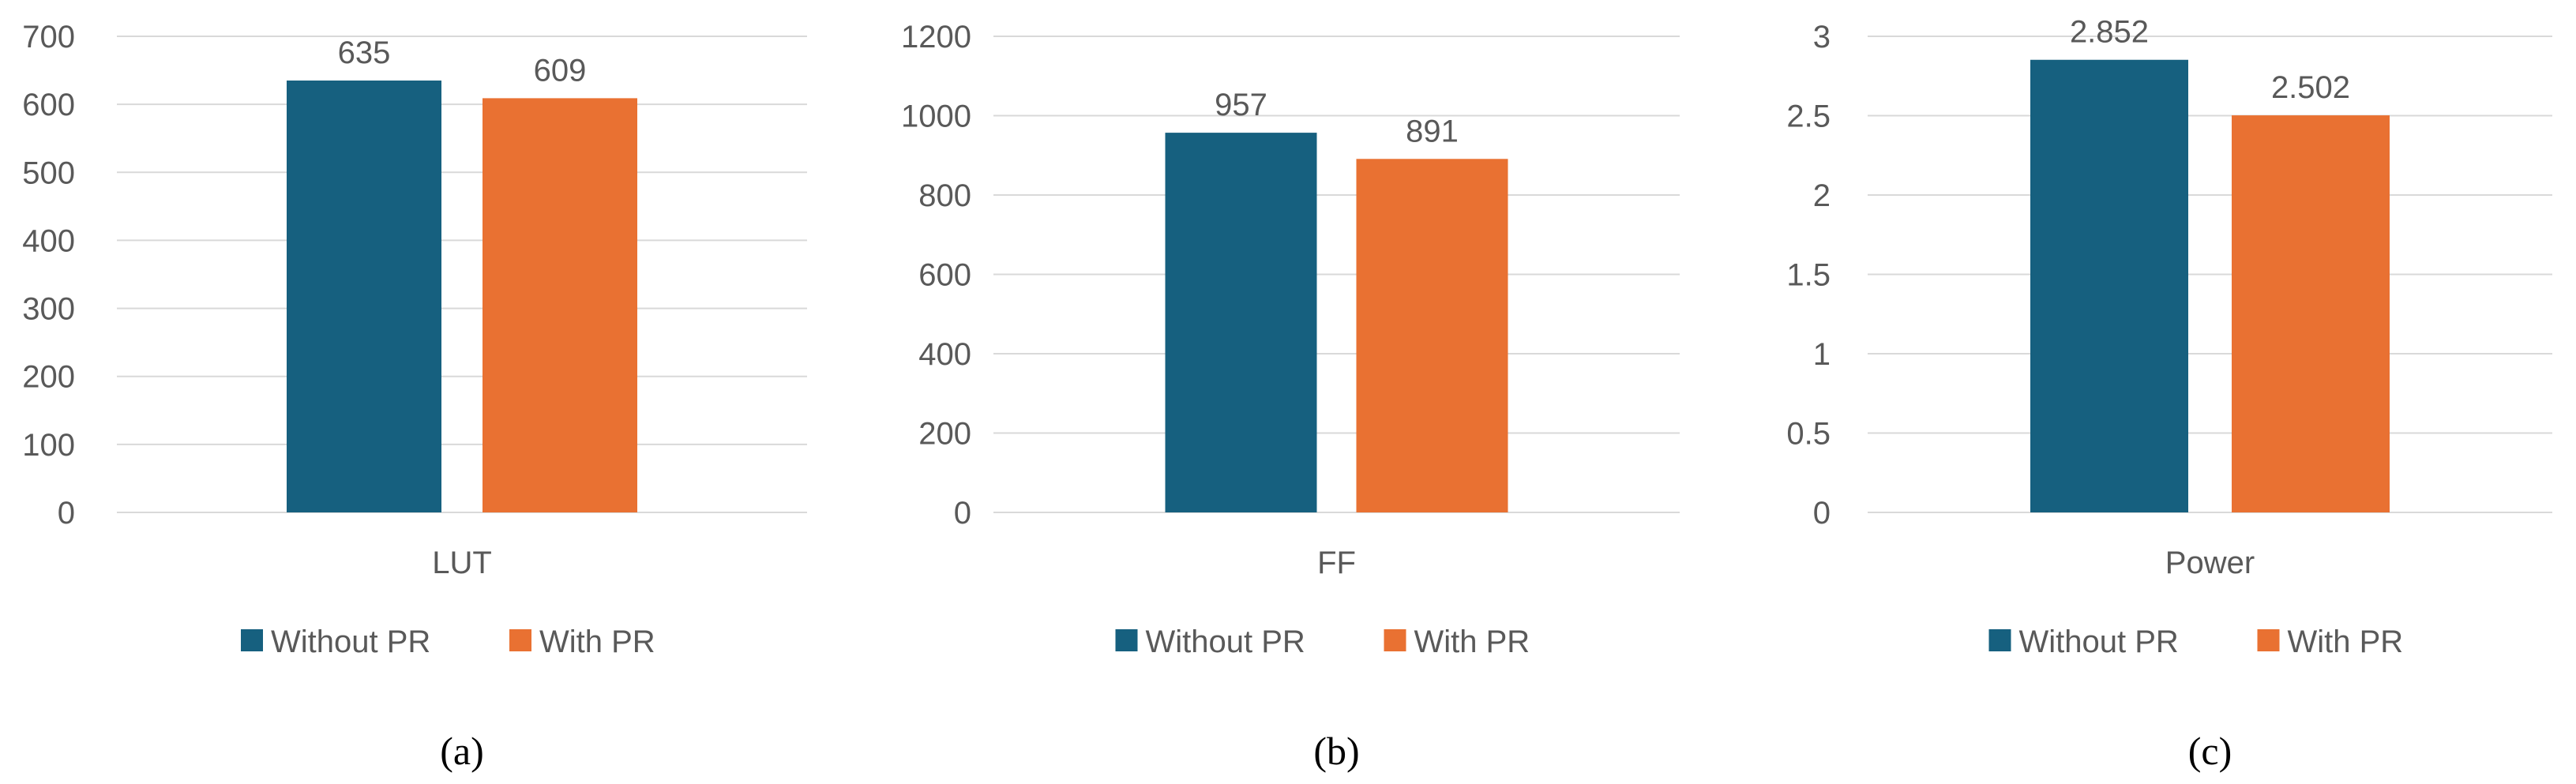 The height and width of the screenshot is (784, 2576). I want to click on data-label: 2.502, so click(2310, 87).